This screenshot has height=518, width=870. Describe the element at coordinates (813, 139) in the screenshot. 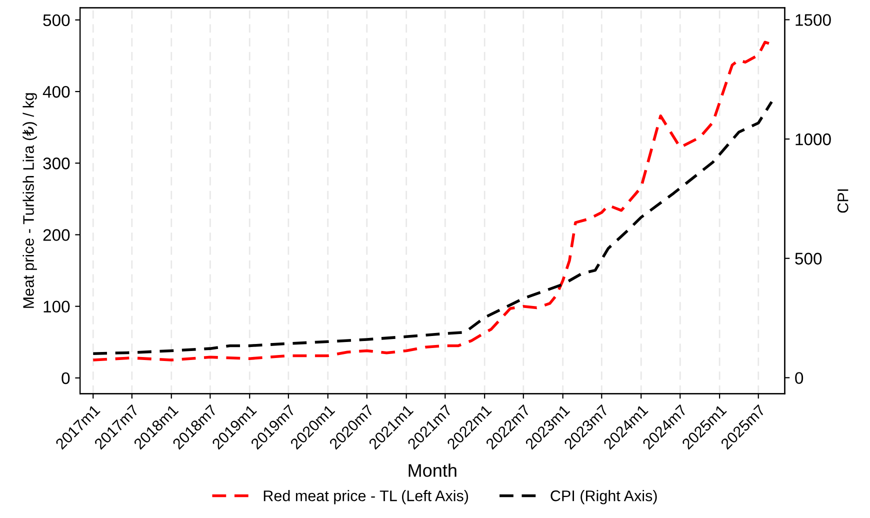

I see `y2-tick-label: 1000` at that location.